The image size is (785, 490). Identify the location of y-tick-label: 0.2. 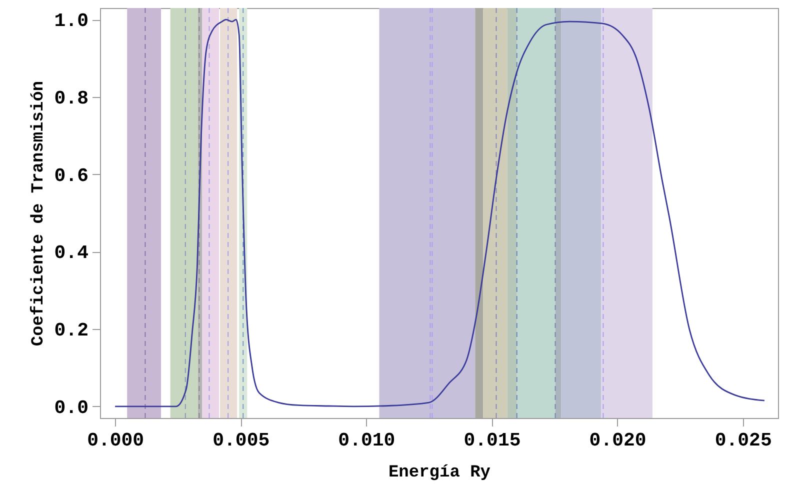
(71, 331).